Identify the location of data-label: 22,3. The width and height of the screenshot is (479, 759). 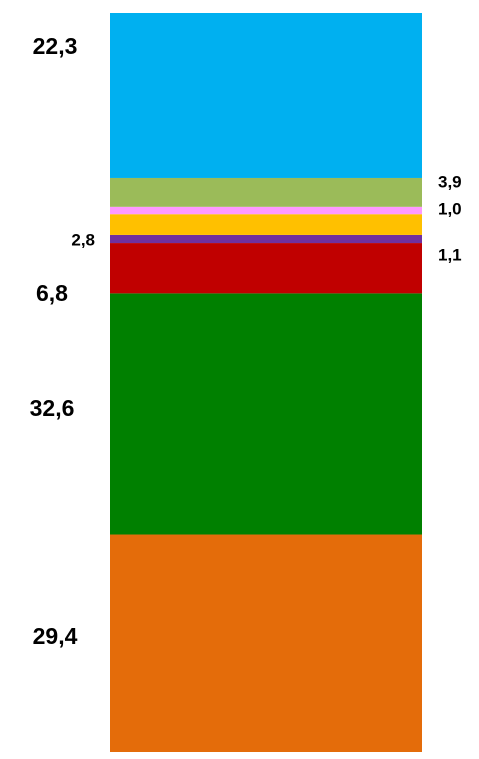
(55, 46).